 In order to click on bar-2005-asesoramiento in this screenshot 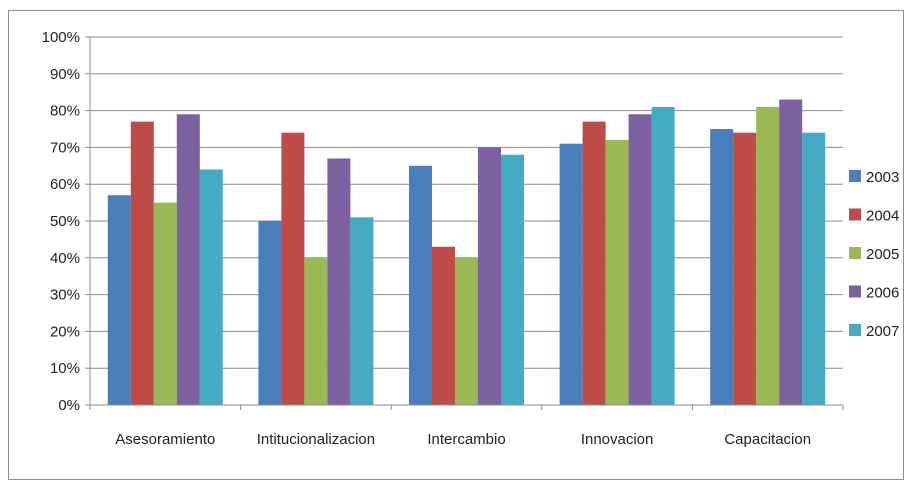, I will do `click(165, 303)`.